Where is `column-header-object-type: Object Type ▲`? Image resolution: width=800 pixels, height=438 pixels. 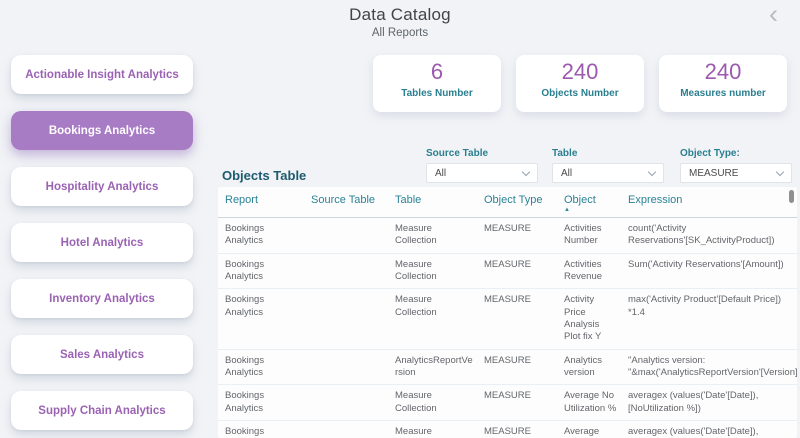 column-header-object-type: Object Type ▲ is located at coordinates (524, 203).